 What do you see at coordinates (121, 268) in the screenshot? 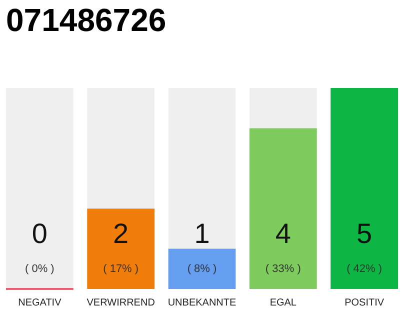
I see `annotation: ( 17% )` at bounding box center [121, 268].